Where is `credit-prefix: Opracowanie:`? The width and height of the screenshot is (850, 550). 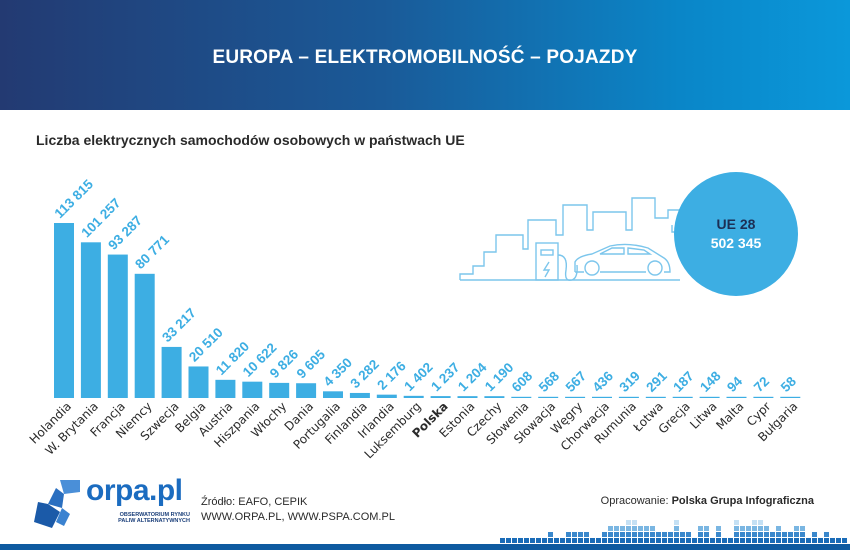 credit-prefix: Opracowanie: is located at coordinates (636, 501).